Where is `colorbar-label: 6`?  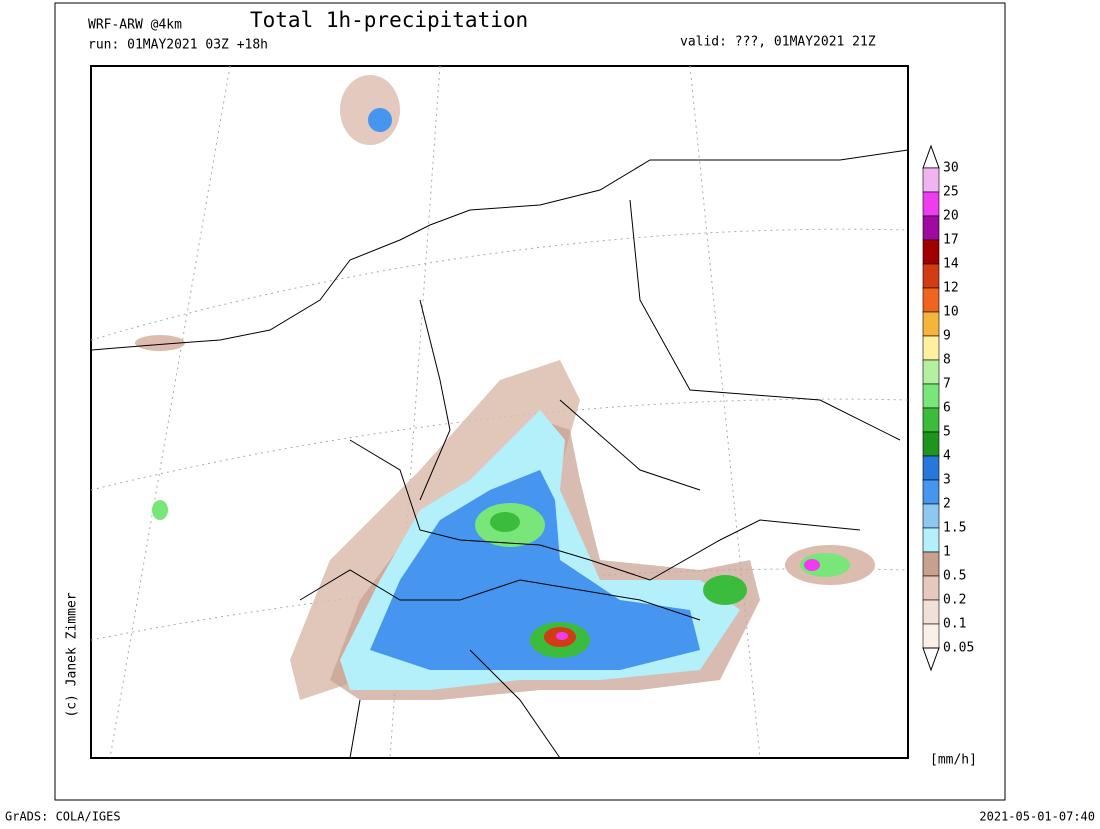 colorbar-label: 6 is located at coordinates (947, 408).